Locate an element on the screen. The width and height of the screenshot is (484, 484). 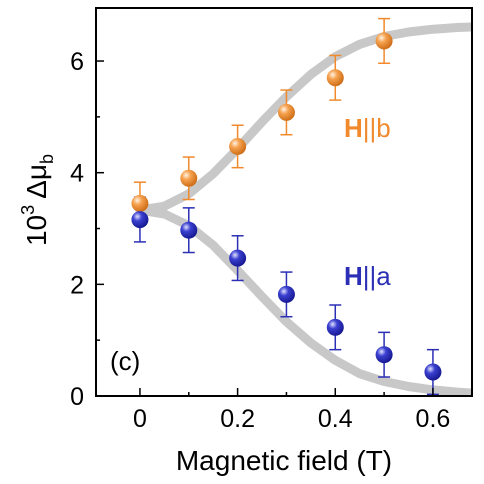
series-label-a-main: H is located at coordinates (353, 276).